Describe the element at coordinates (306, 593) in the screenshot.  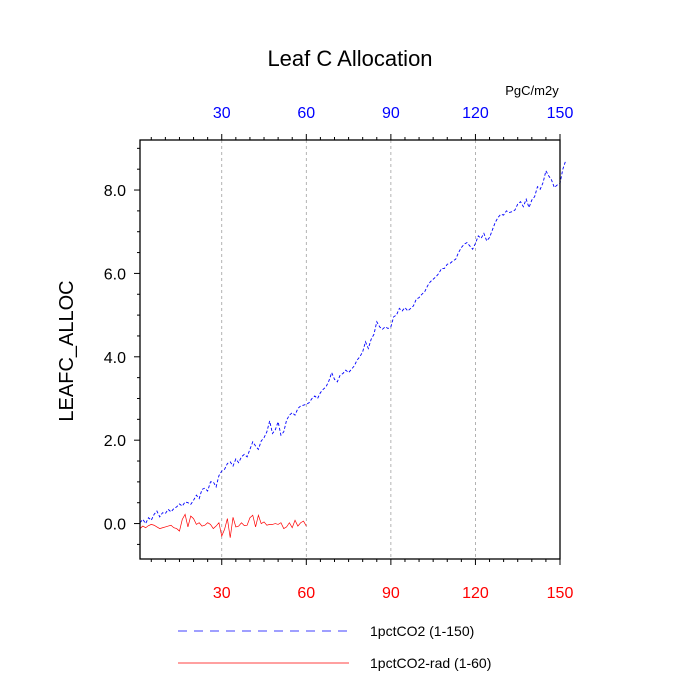
I see `x-tick-label-bottom: 60` at that location.